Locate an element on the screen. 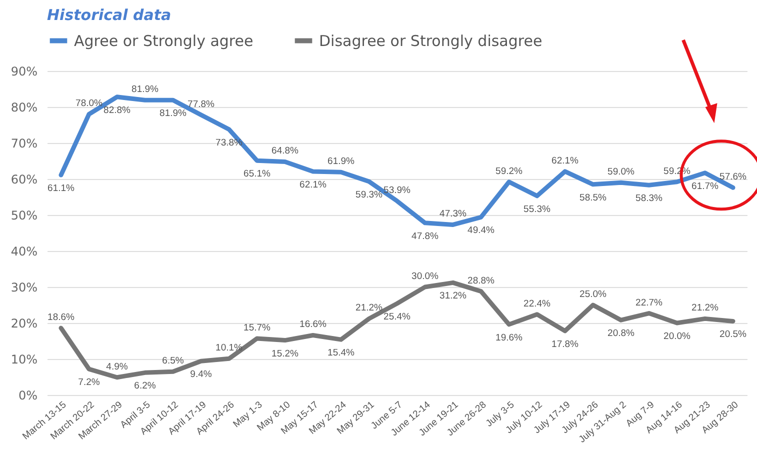 The width and height of the screenshot is (757, 452). data-label: 82.8% is located at coordinates (118, 110).